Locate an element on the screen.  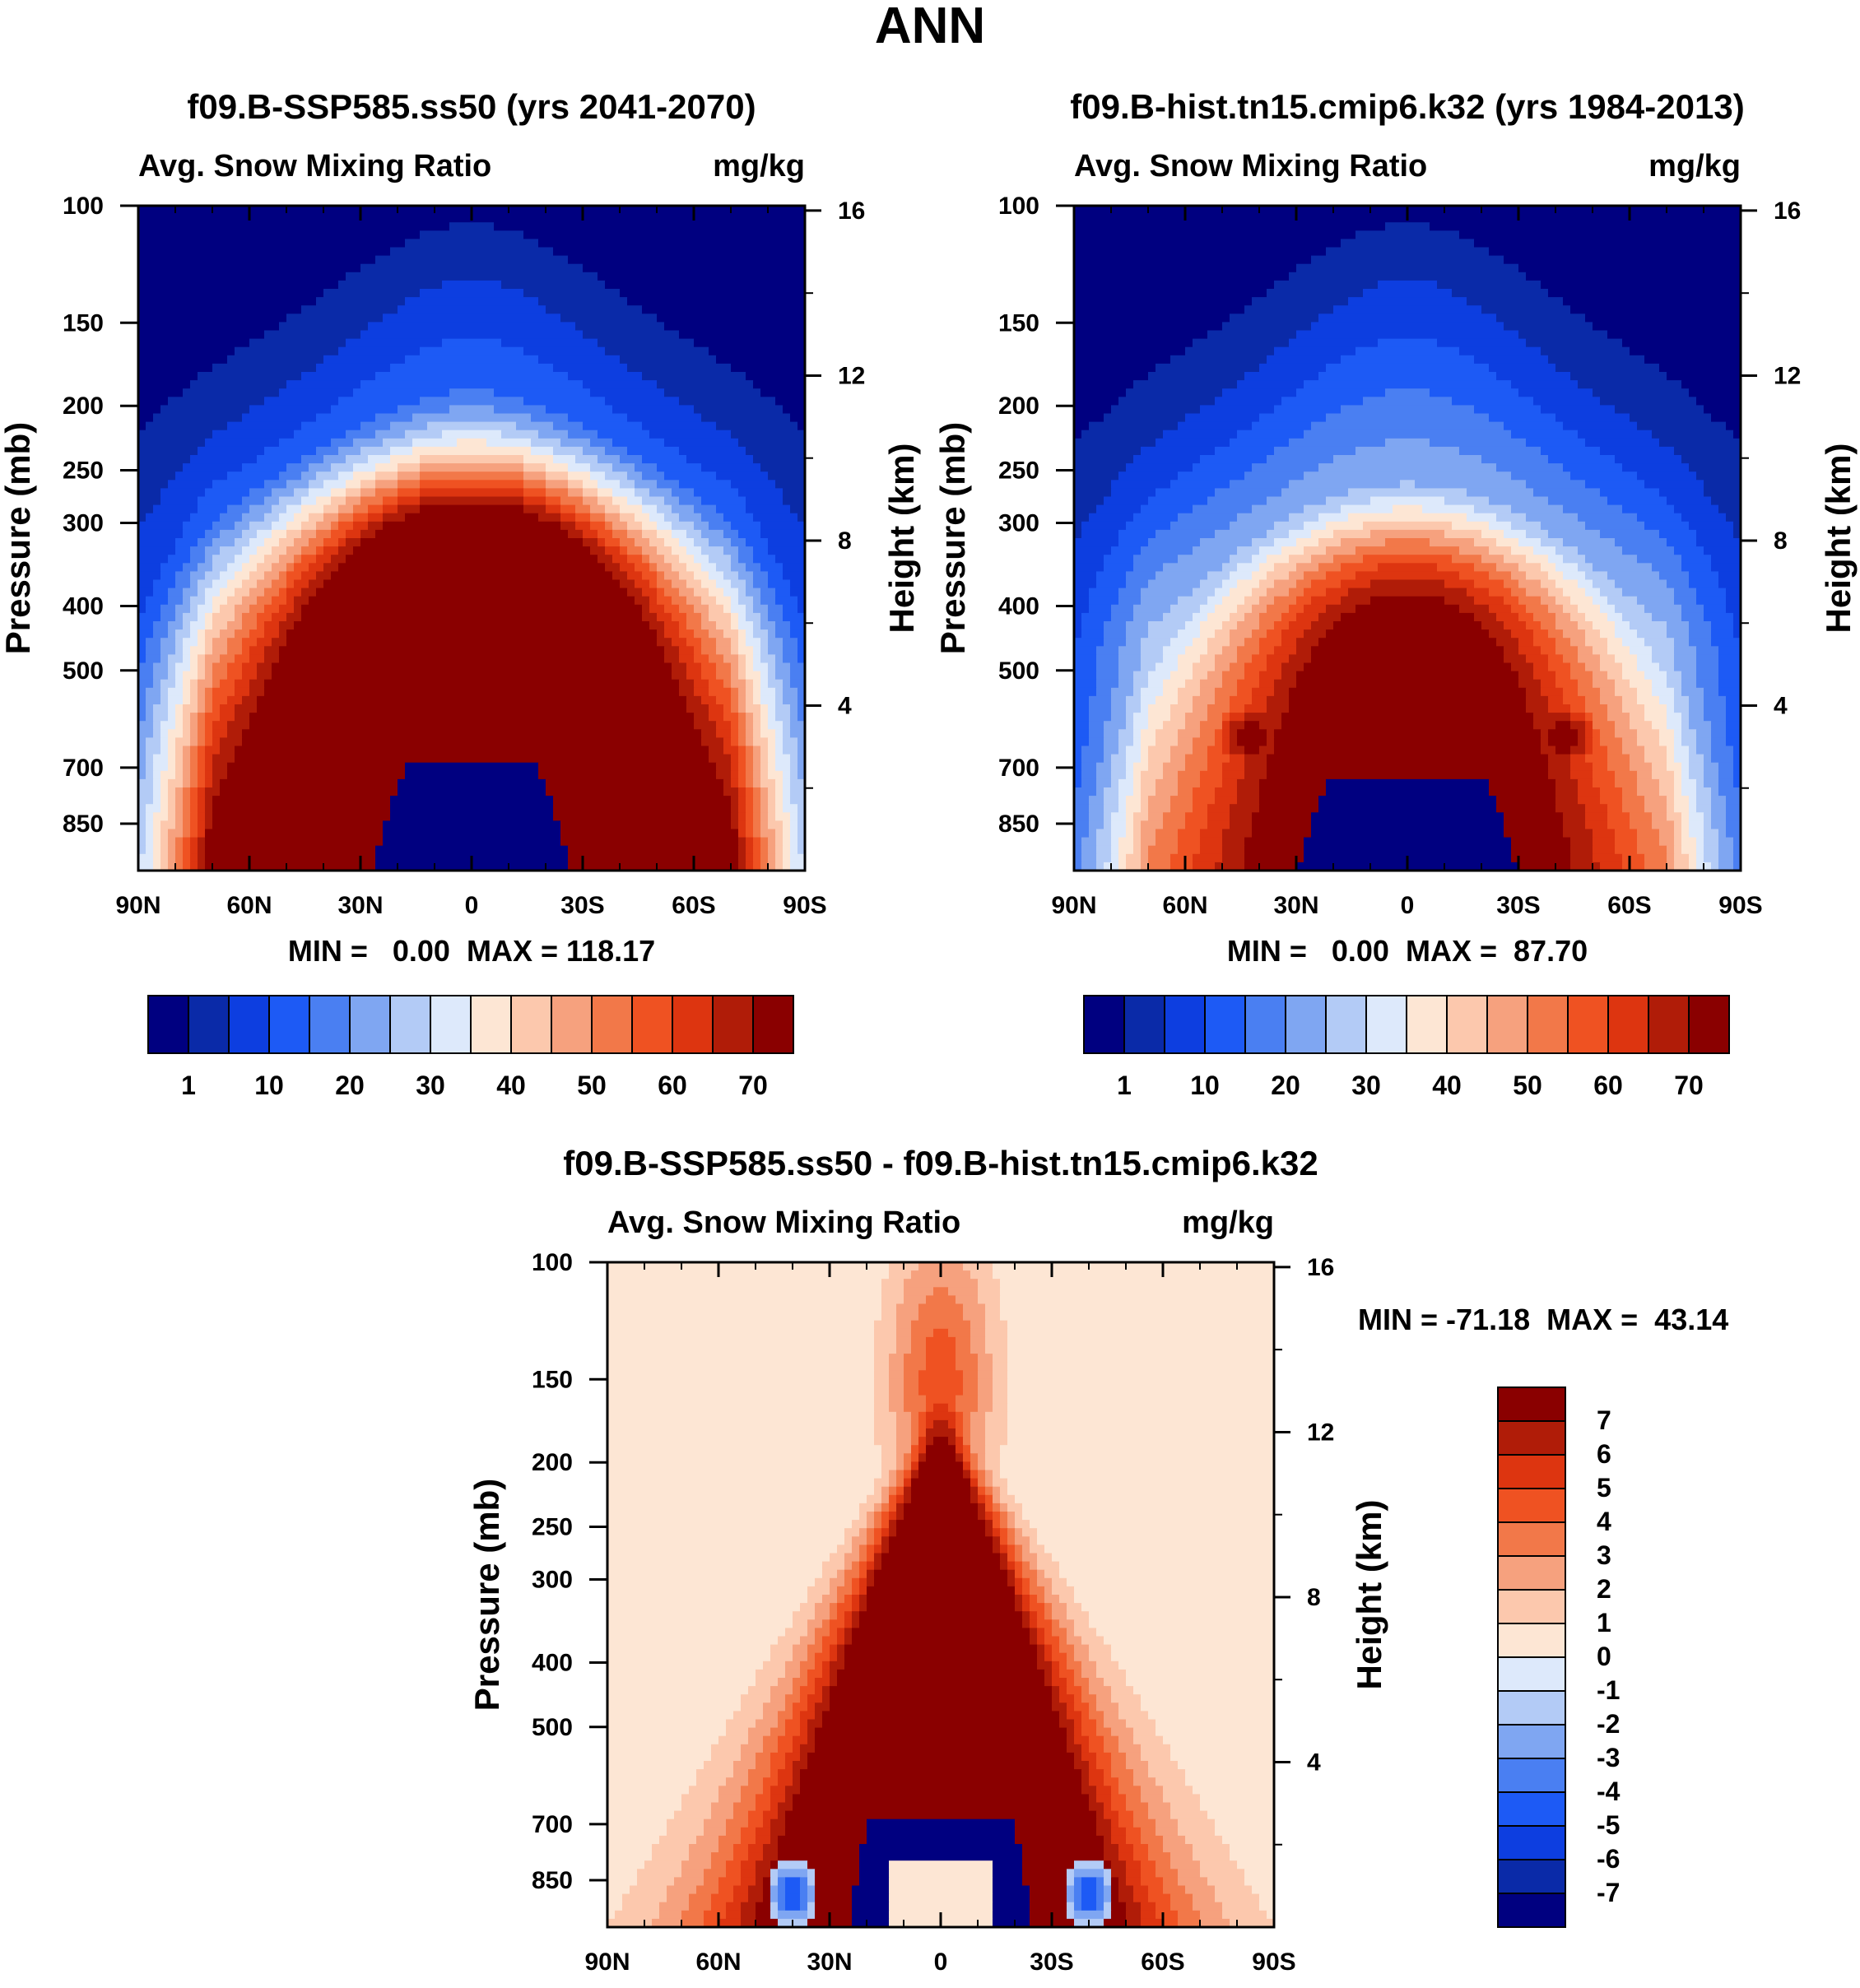
panel-2-units-label: mg/kg is located at coordinates (1694, 166).